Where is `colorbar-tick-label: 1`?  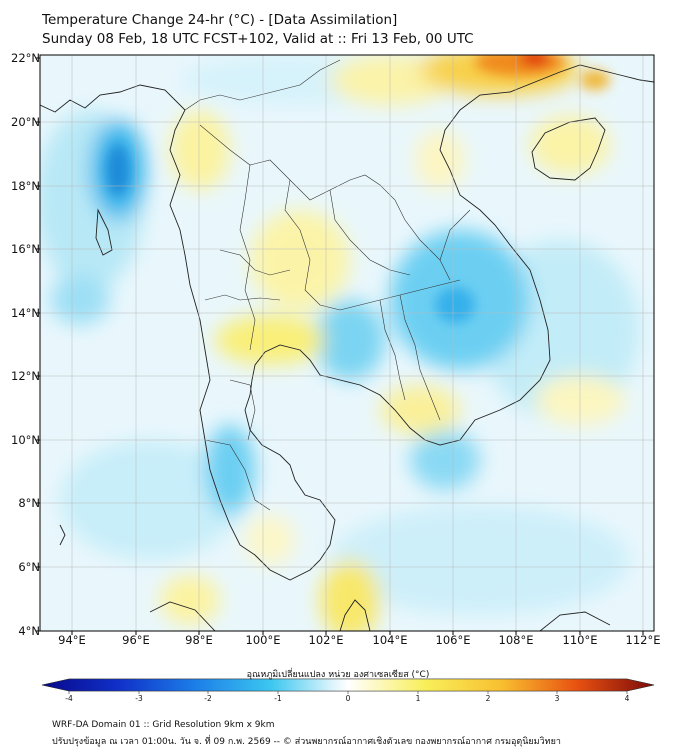 colorbar-tick-label: 1 is located at coordinates (418, 698).